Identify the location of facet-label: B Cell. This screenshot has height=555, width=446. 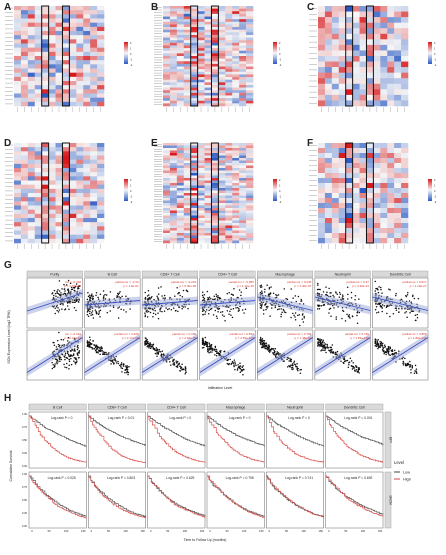
(58, 408).